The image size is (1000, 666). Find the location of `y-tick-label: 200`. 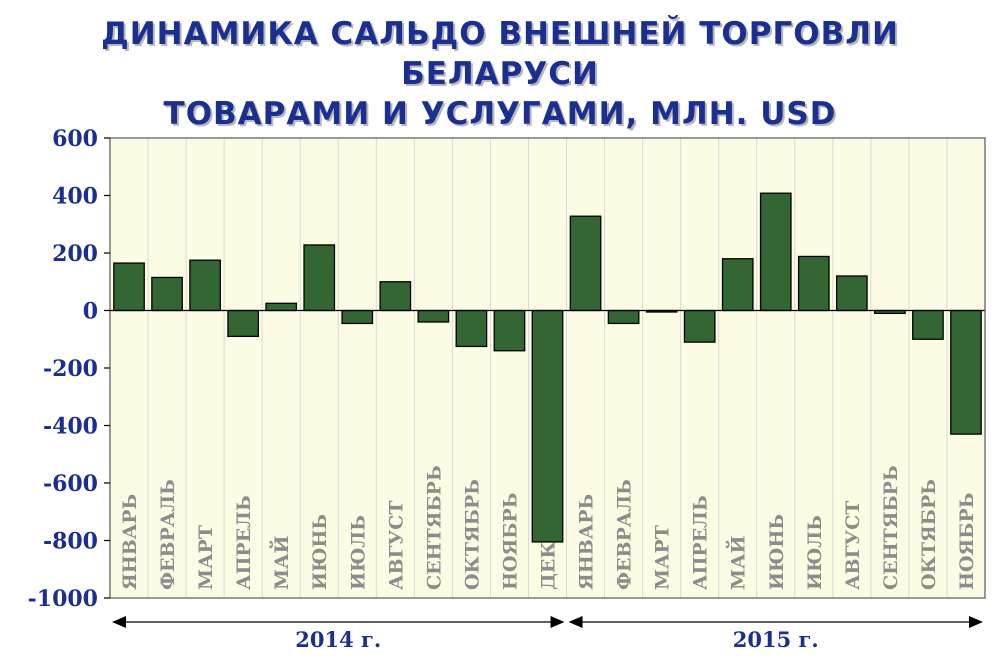

y-tick-label: 200 is located at coordinates (75, 254).